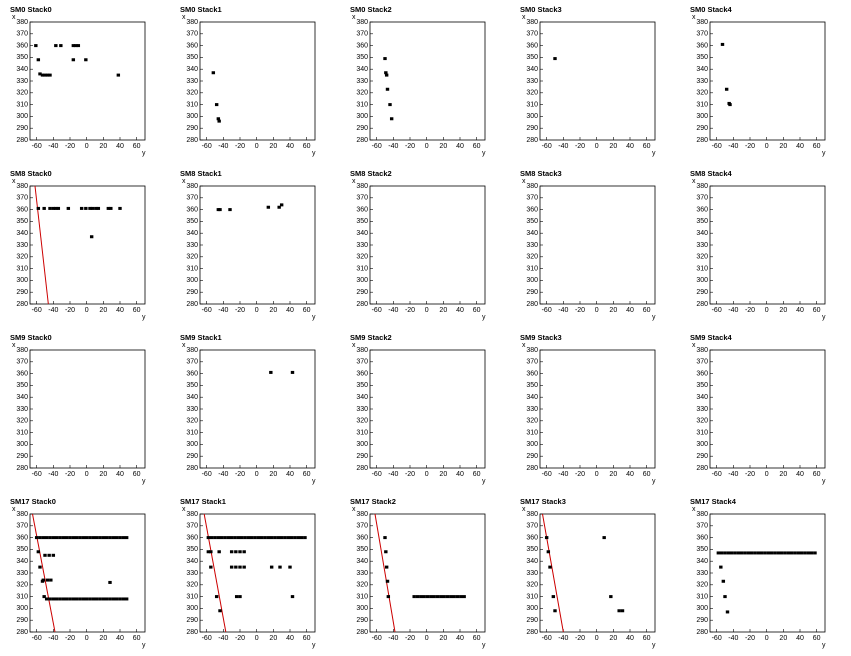 Image resolution: width=851 pixels, height=656 pixels. I want to click on y-tick-label: 300, so click(532, 280).